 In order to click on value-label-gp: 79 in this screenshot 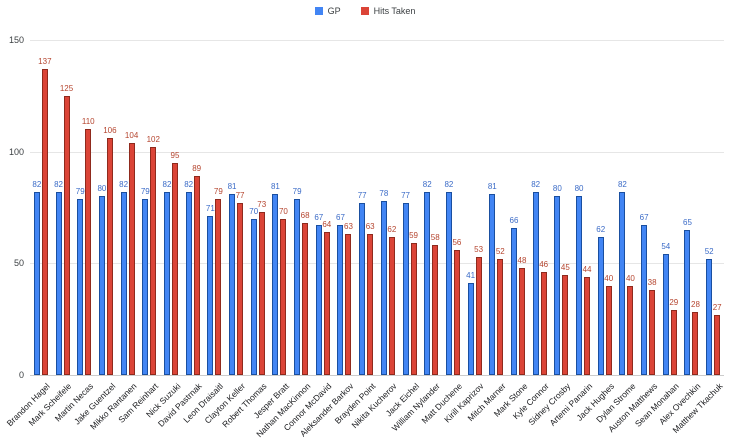, I will do `click(145, 191)`.